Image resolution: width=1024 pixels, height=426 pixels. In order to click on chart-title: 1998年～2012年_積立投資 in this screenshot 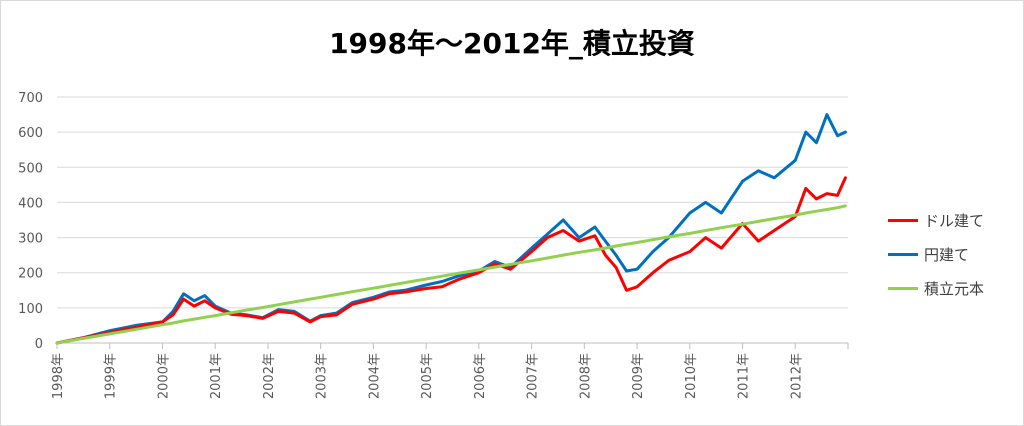, I will do `click(512, 43)`.